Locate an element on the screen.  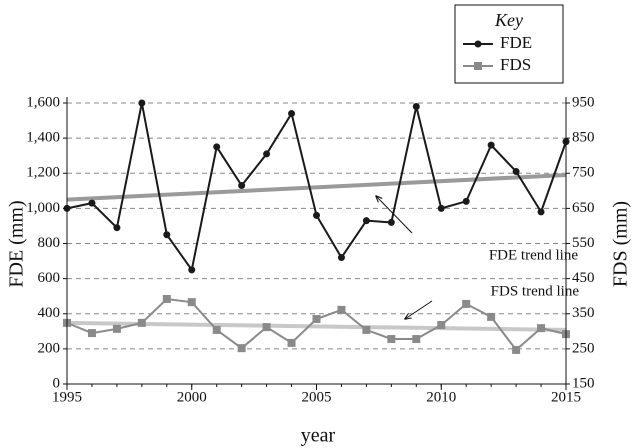
x-tick-label: 1995 is located at coordinates (67, 397).